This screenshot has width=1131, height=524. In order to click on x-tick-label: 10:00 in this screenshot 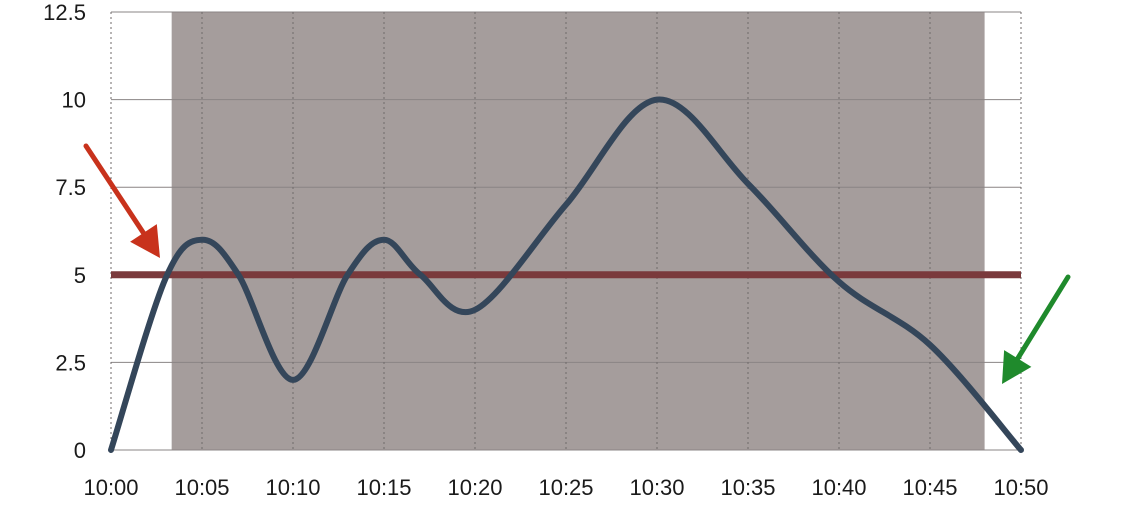, I will do `click(110, 487)`.